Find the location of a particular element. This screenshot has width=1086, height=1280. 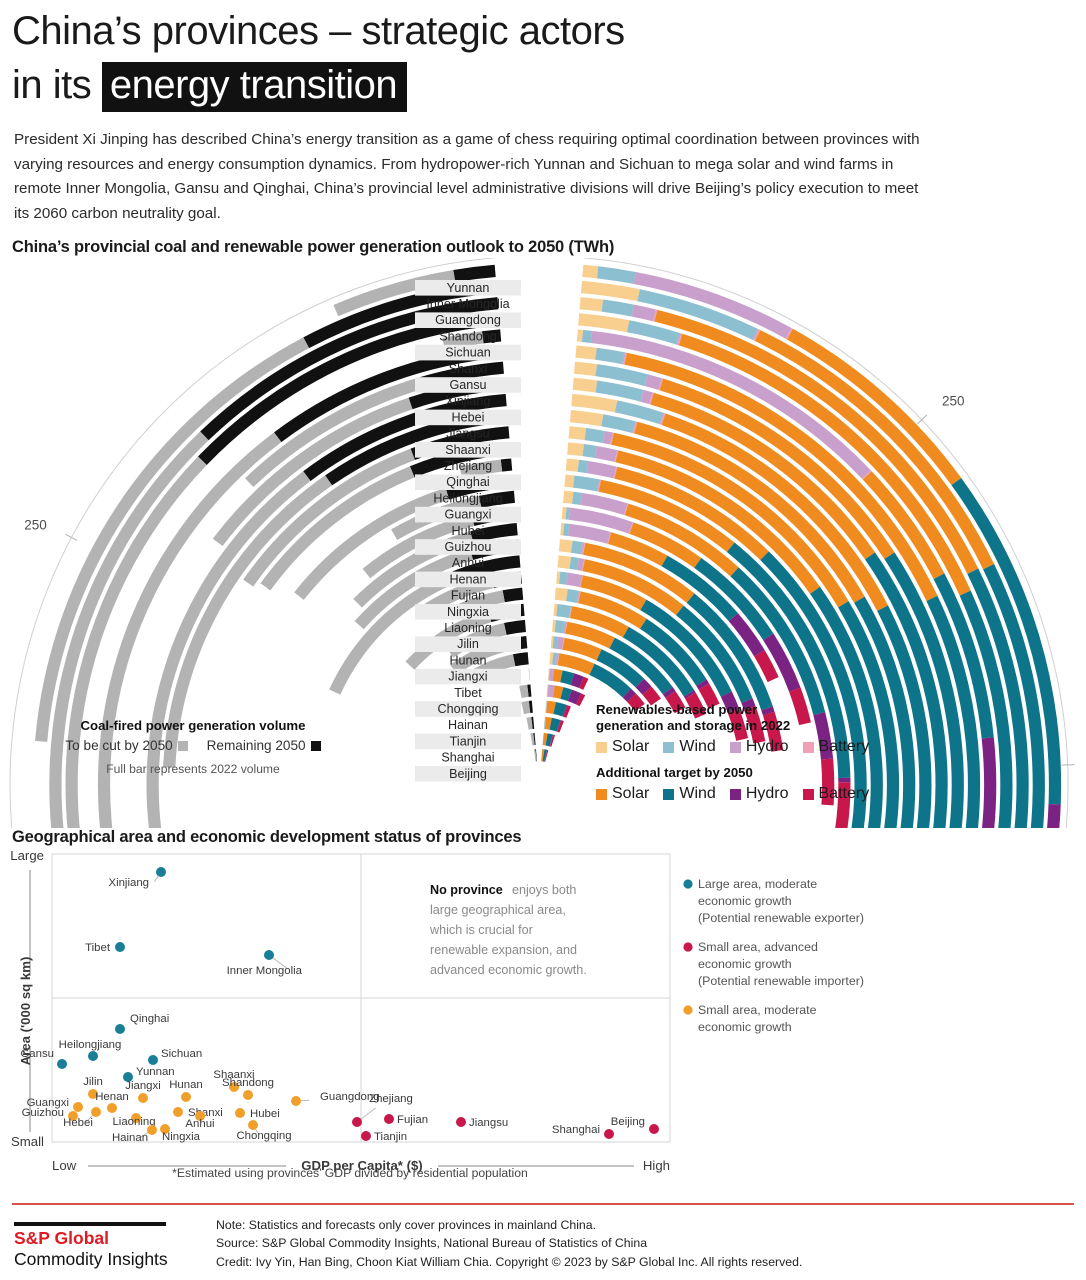

scatter-point-tianjin is located at coordinates (366, 1136).